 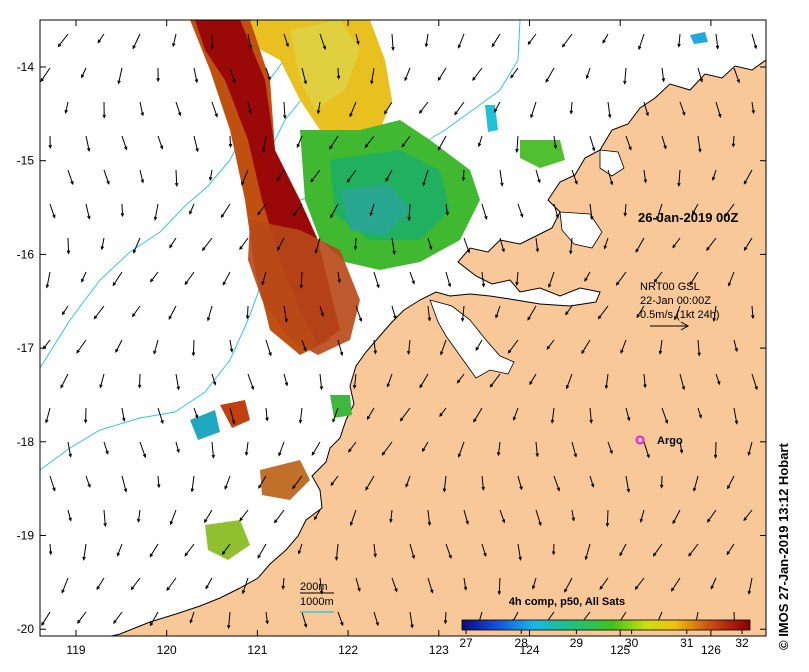 What do you see at coordinates (670, 326) in the screenshot?
I see `wind-scale-arrow-icon` at bounding box center [670, 326].